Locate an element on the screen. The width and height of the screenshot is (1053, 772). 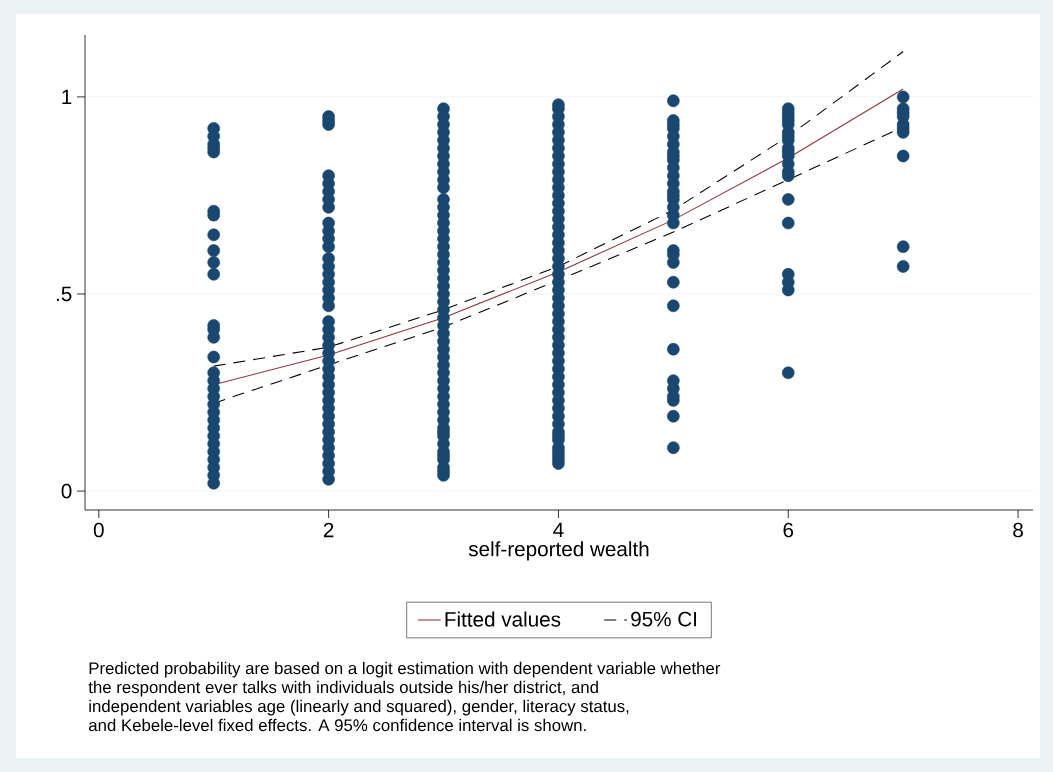
x-tick-label: 0 is located at coordinates (98, 530).